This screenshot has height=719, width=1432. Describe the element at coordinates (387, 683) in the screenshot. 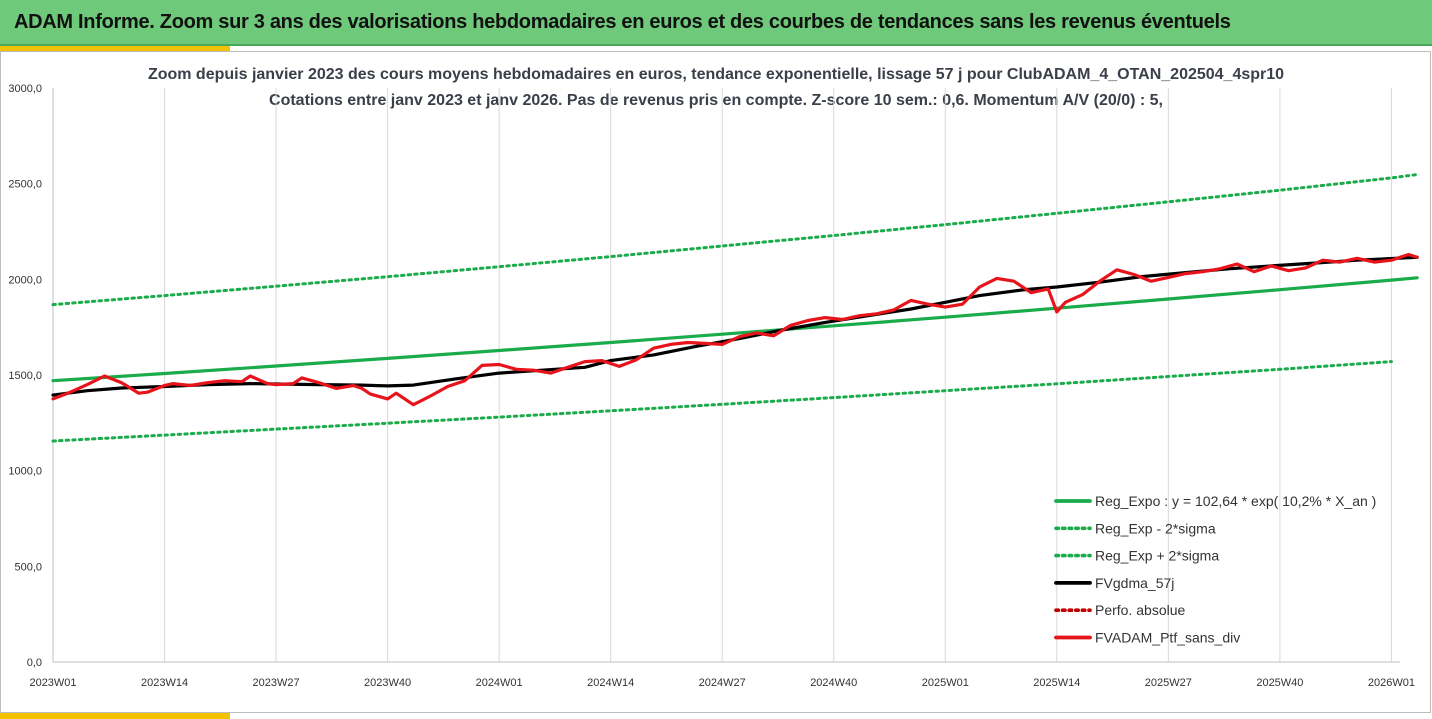

I see `x-tick-label: 2023W40` at that location.